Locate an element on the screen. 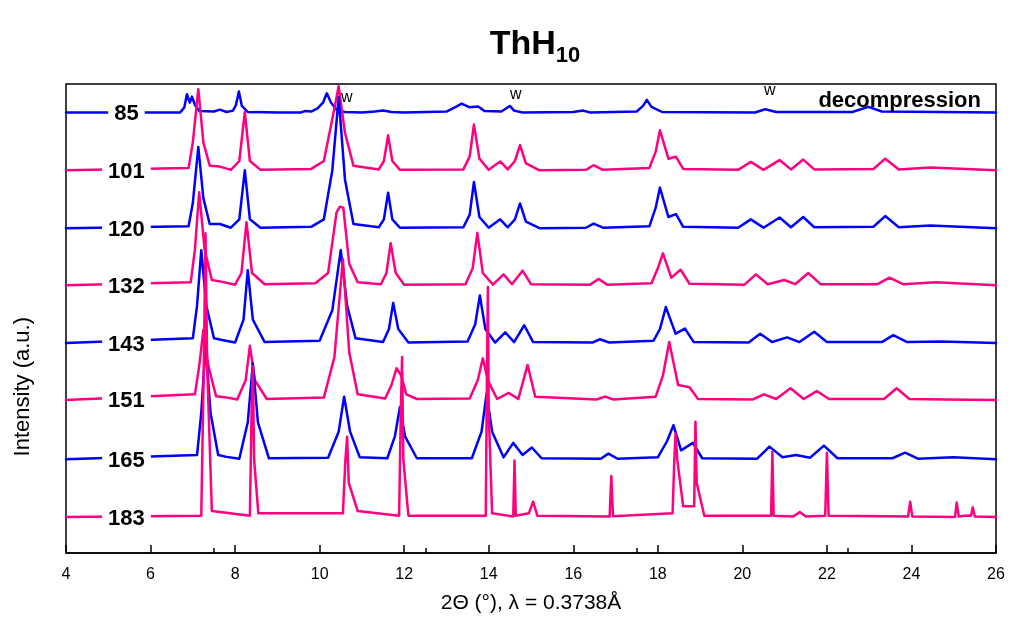  series-label: 183 is located at coordinates (126, 517).